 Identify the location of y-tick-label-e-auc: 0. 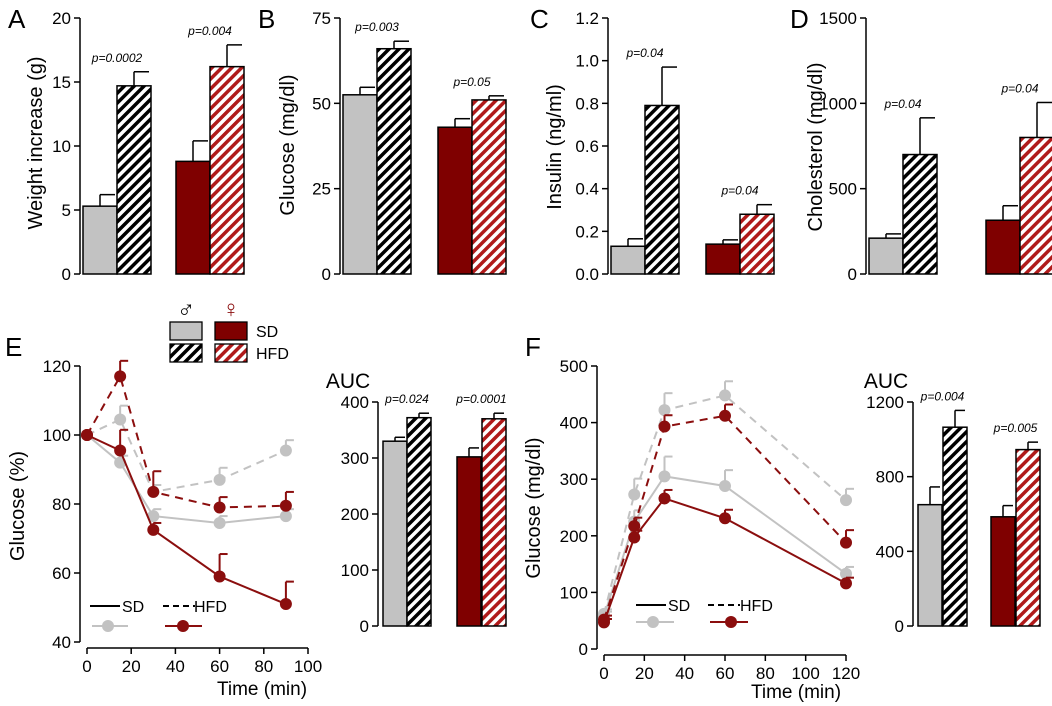
(364, 626).